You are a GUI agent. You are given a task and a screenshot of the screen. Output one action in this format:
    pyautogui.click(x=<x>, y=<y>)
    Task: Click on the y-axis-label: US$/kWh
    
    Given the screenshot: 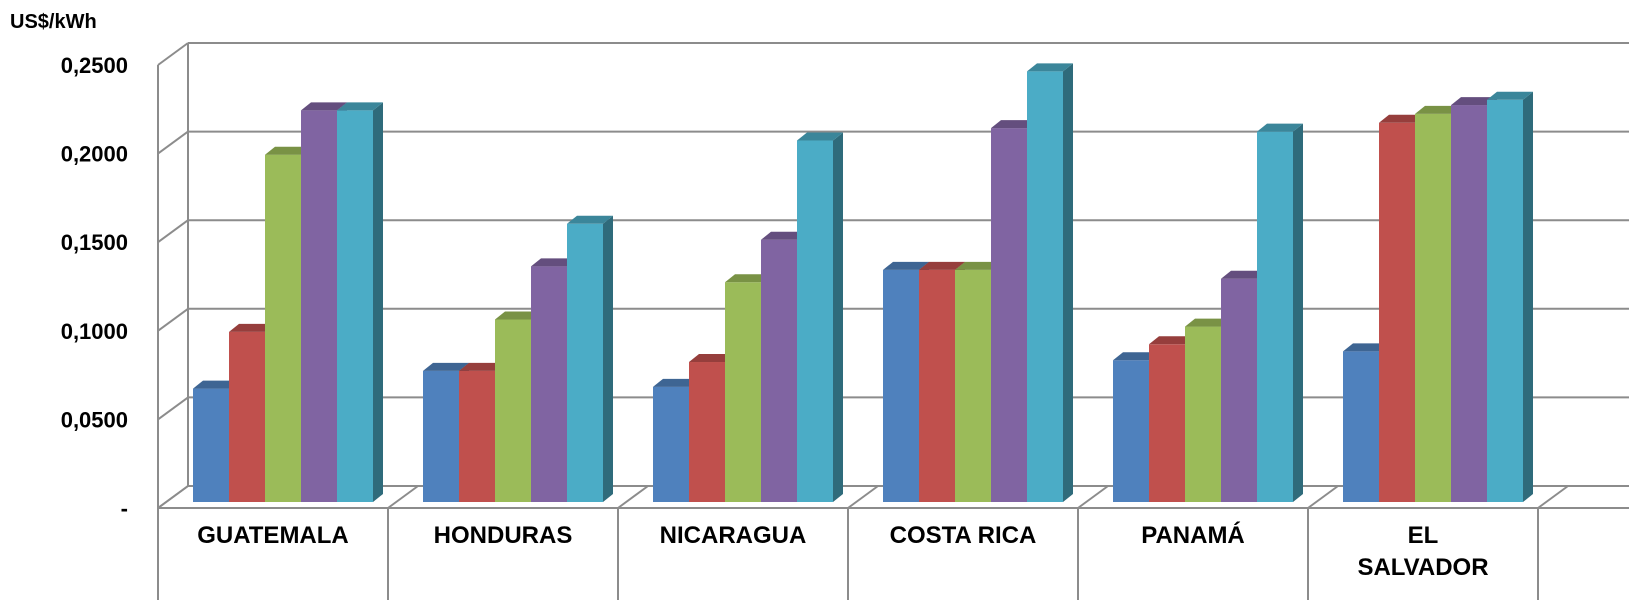 What is the action you would take?
    pyautogui.click(x=53, y=22)
    